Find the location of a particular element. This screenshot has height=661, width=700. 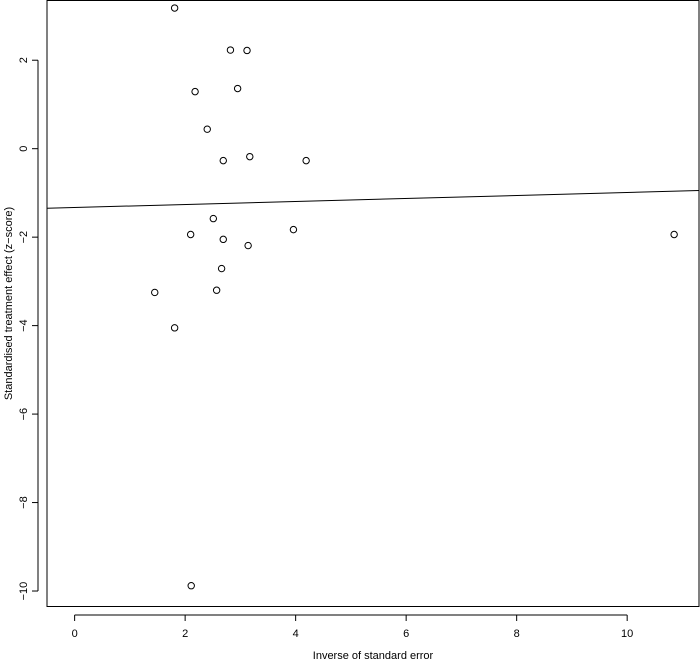

y-tick-label: −10 is located at coordinates (24, 591).